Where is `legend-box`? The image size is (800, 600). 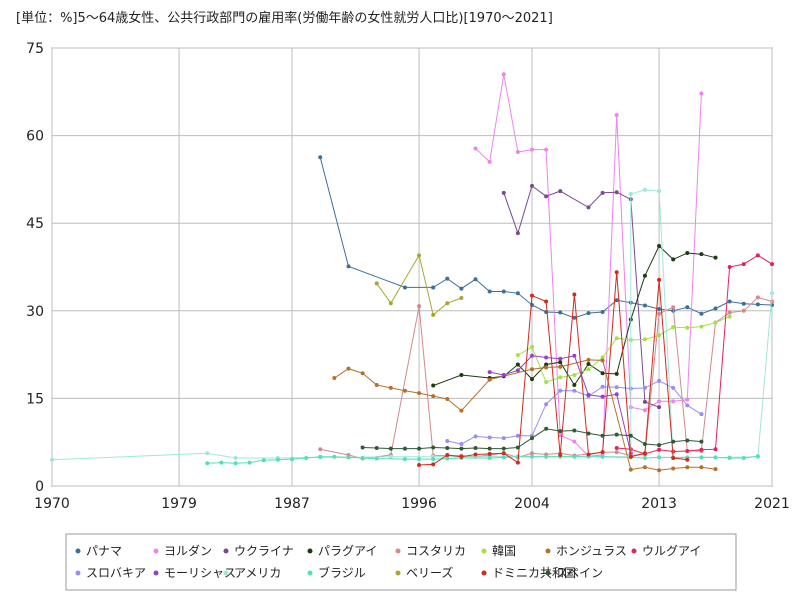
legend-box is located at coordinates (401, 562).